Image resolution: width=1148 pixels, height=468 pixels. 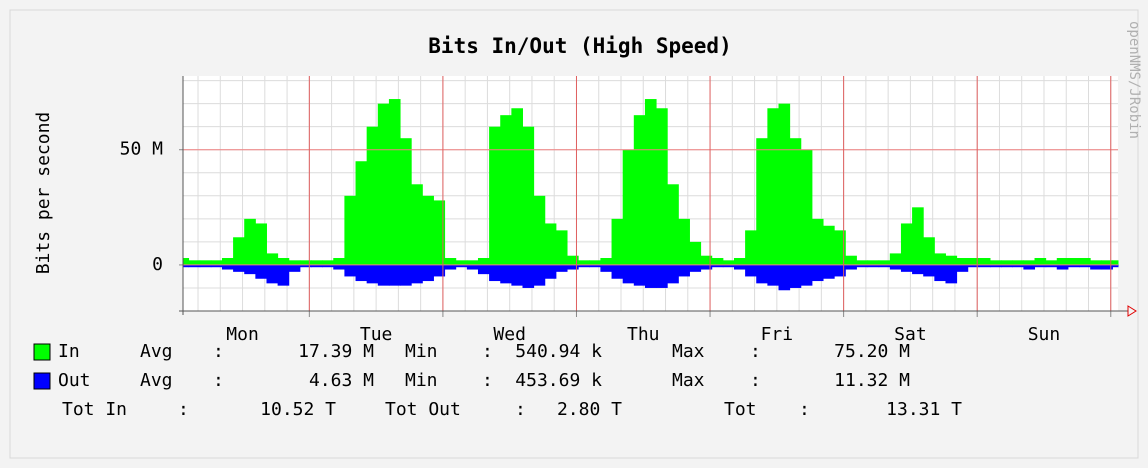 I want to click on x-tick-label: Wed, so click(x=509, y=334).